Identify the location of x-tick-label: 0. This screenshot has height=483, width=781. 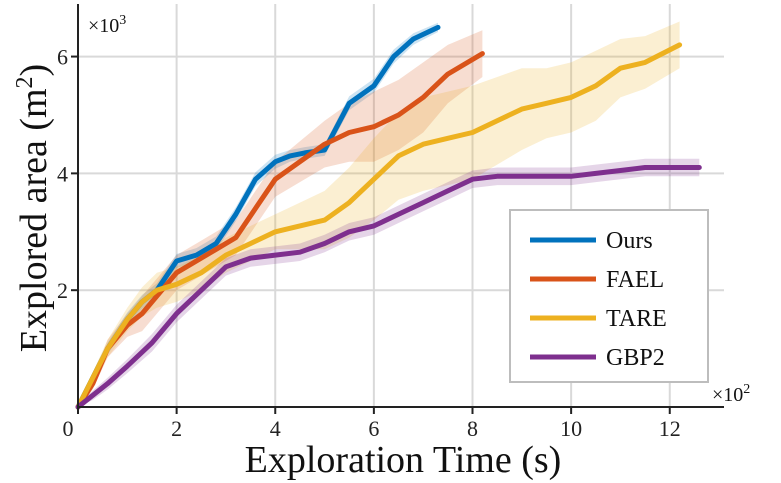
(68, 428).